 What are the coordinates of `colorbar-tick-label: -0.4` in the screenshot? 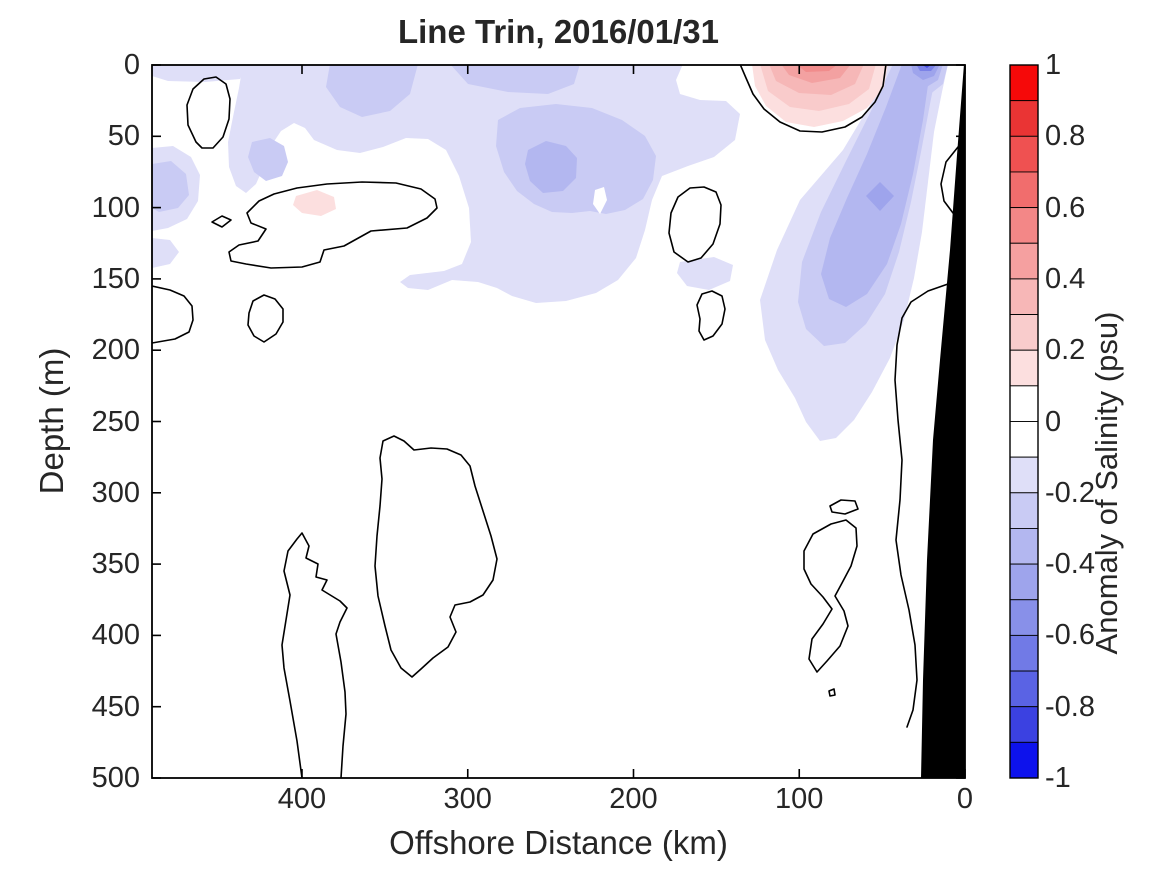 It's located at (1070, 564).